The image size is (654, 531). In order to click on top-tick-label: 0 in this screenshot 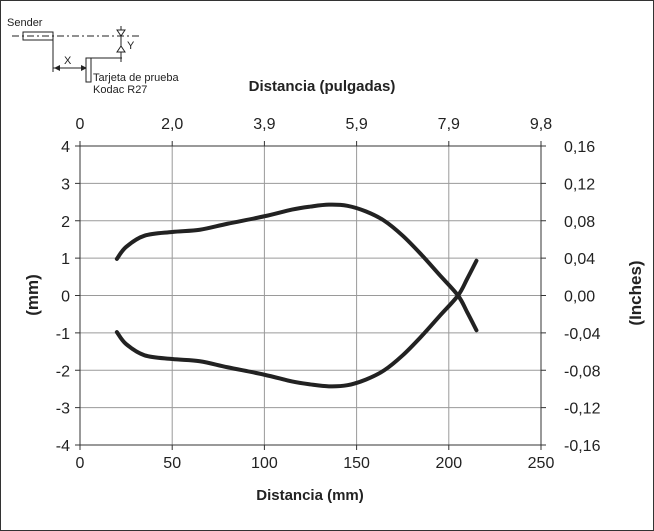, I will do `click(80, 124)`.